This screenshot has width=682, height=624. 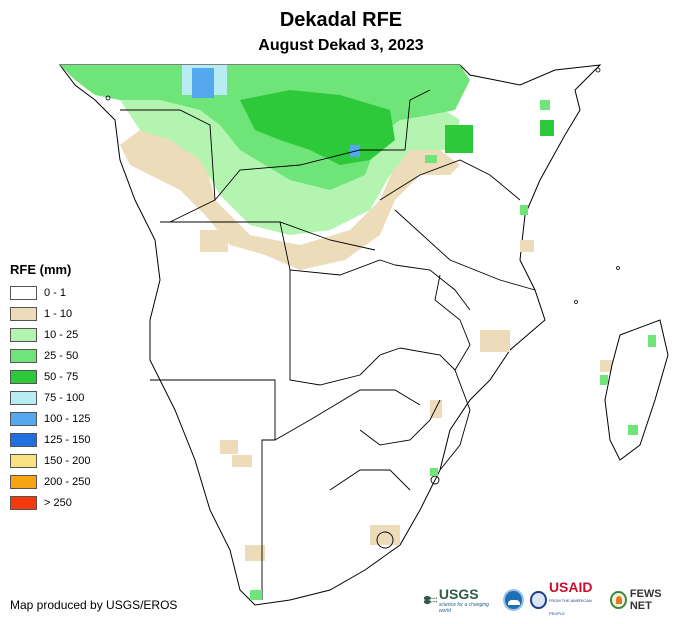 I want to click on legend-label: > 250, so click(x=58, y=502).